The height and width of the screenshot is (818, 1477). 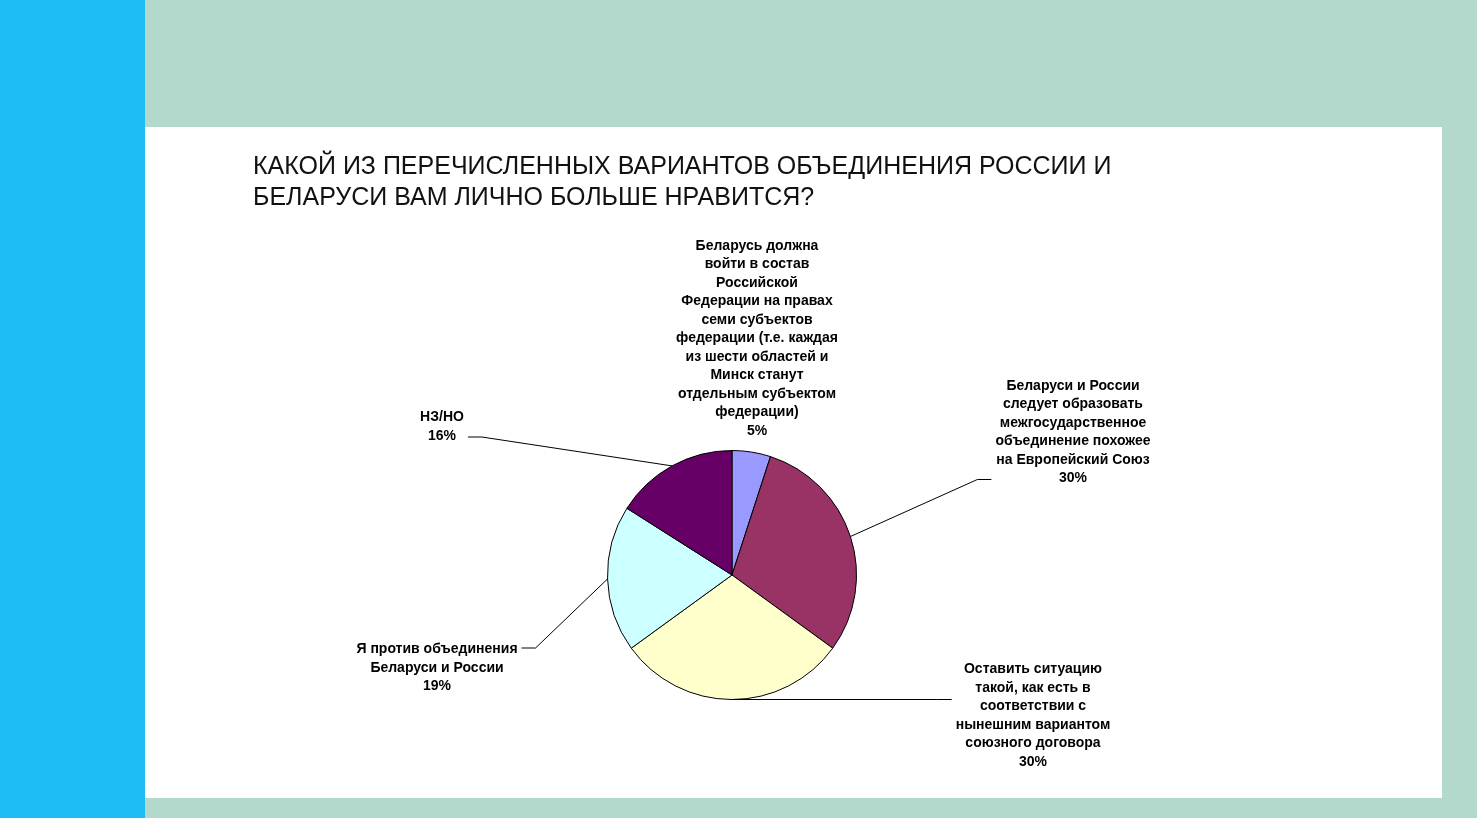 I want to click on slice-label: Беларуси и России следует образовать межгосударственное объединение похожее на Европейский Союз, so click(x=1073, y=421).